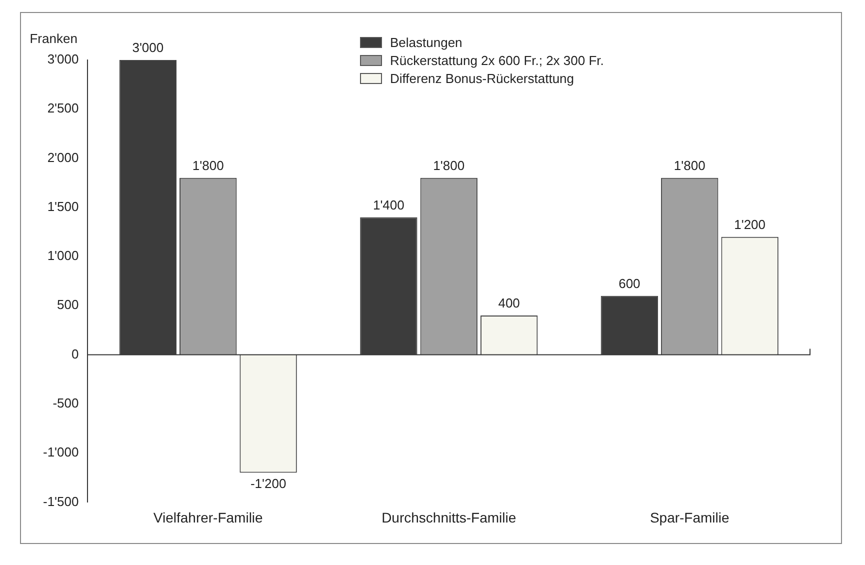 Image resolution: width=865 pixels, height=565 pixels. I want to click on legend-label: Belastungen, so click(426, 42).